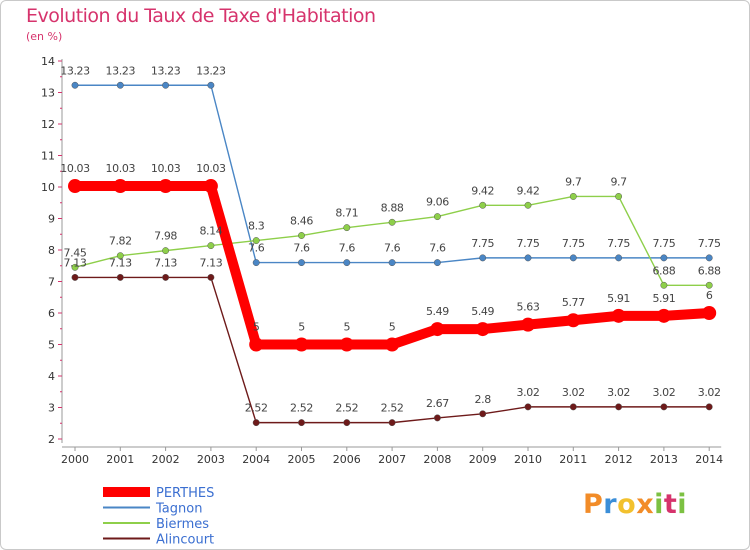 The height and width of the screenshot is (550, 750). I want to click on data-label: 5.77, so click(573, 302).